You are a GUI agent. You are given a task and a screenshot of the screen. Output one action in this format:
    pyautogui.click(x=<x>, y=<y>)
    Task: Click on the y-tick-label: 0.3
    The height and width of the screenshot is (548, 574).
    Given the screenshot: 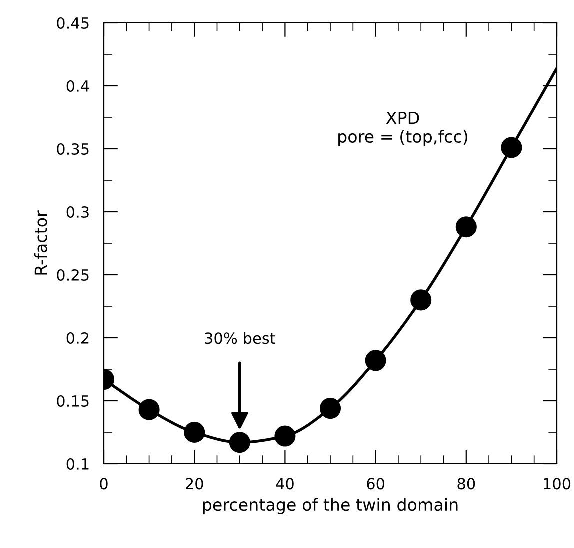 What is the action you would take?
    pyautogui.click(x=77, y=212)
    